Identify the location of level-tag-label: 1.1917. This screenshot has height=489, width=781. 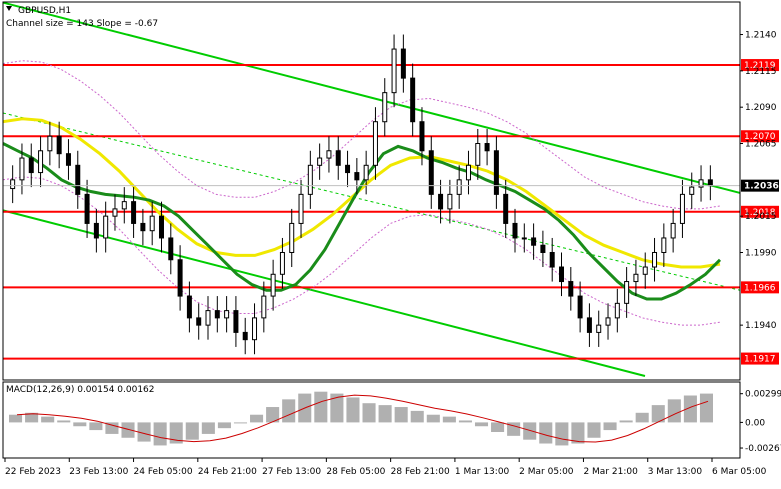
(760, 360).